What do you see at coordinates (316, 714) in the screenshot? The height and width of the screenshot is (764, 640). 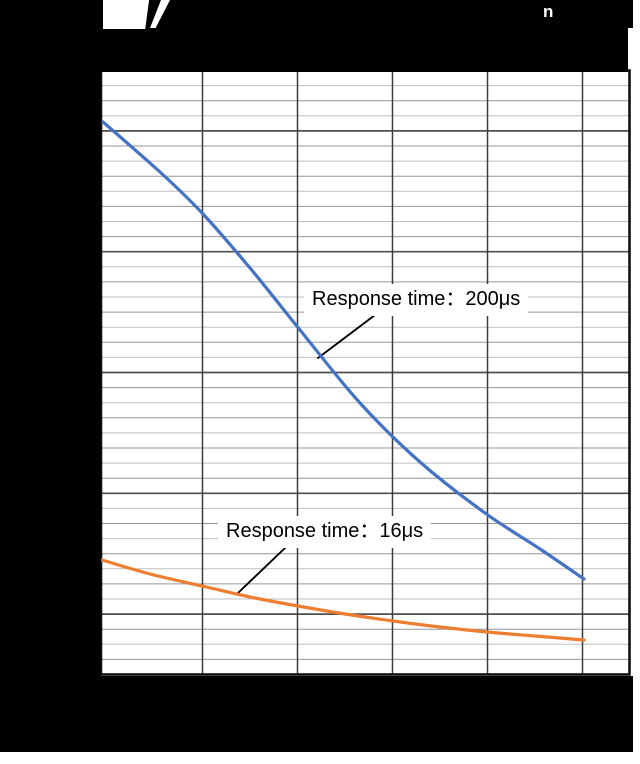 I see `masked-x-axis-area` at bounding box center [316, 714].